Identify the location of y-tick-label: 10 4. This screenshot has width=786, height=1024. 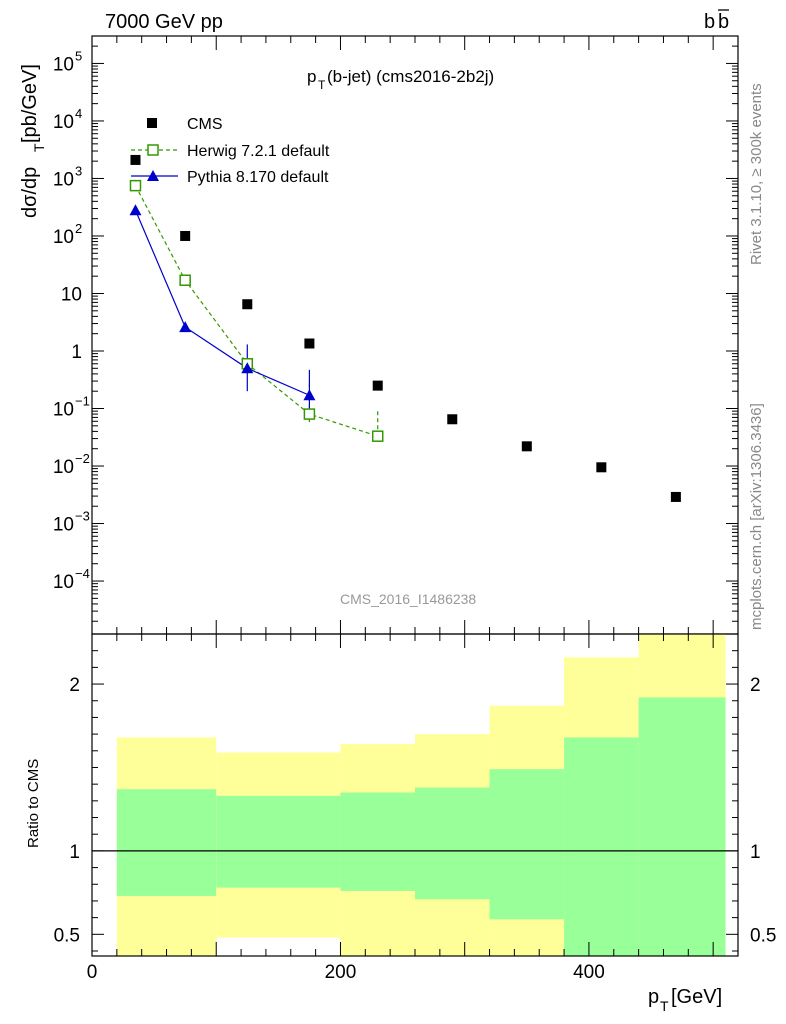
(67, 119).